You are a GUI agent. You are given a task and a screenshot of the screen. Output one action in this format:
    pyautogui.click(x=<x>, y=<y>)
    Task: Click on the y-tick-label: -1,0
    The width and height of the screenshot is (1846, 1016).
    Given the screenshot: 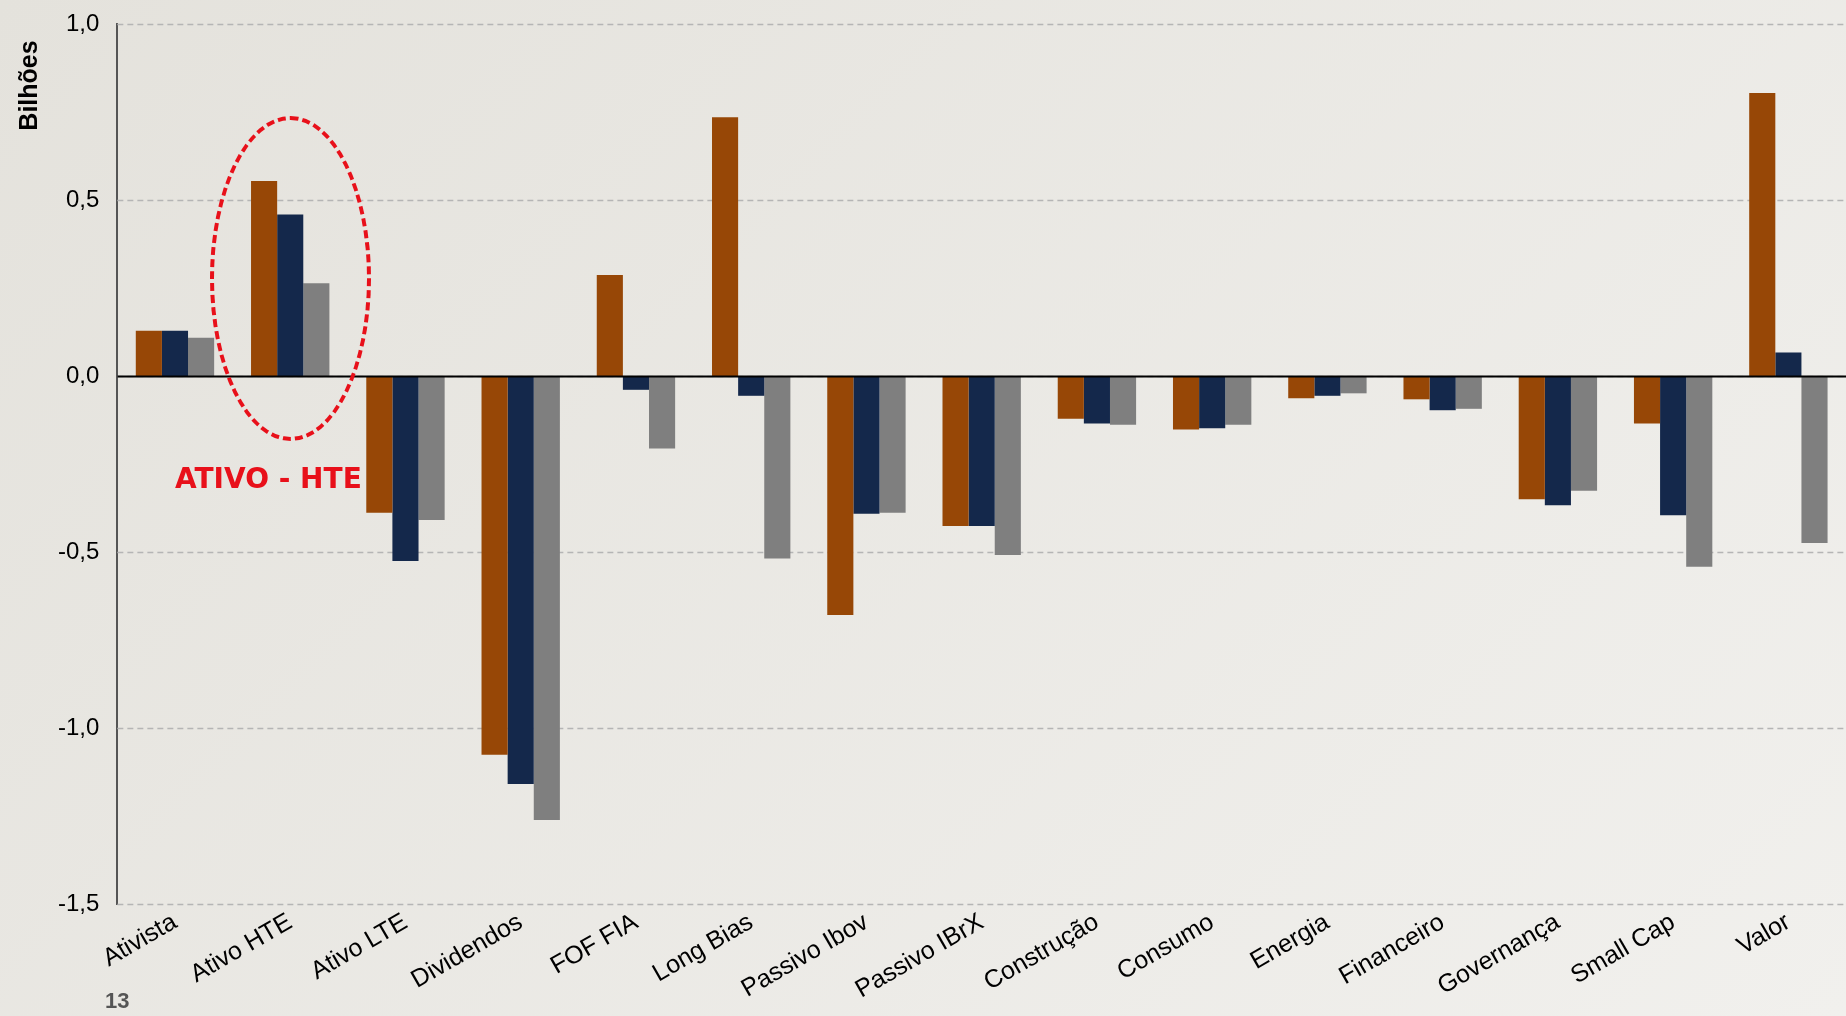 What is the action you would take?
    pyautogui.click(x=79, y=727)
    